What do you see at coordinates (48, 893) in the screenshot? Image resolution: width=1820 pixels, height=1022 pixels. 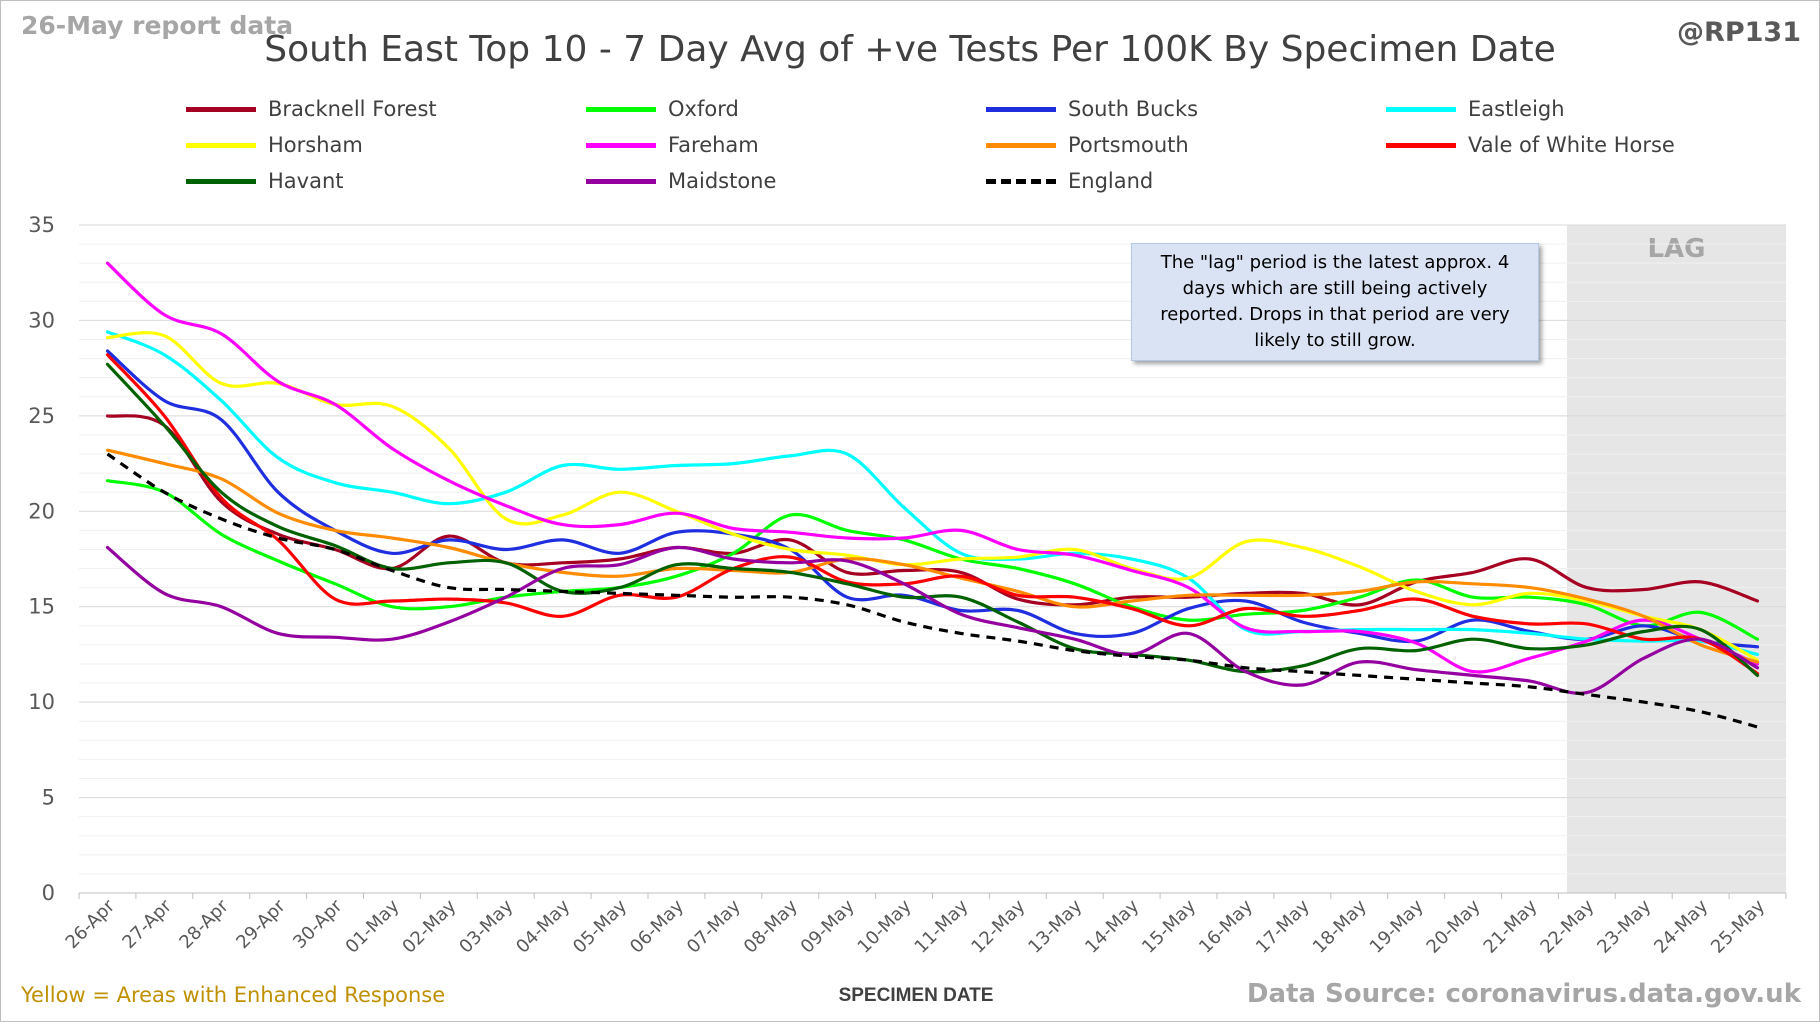 I see `y-tick-label: 0` at bounding box center [48, 893].